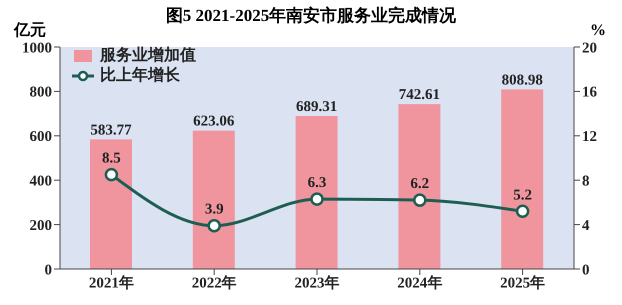  What do you see at coordinates (586, 270) in the screenshot?
I see `y2-tick-label: 0` at bounding box center [586, 270].